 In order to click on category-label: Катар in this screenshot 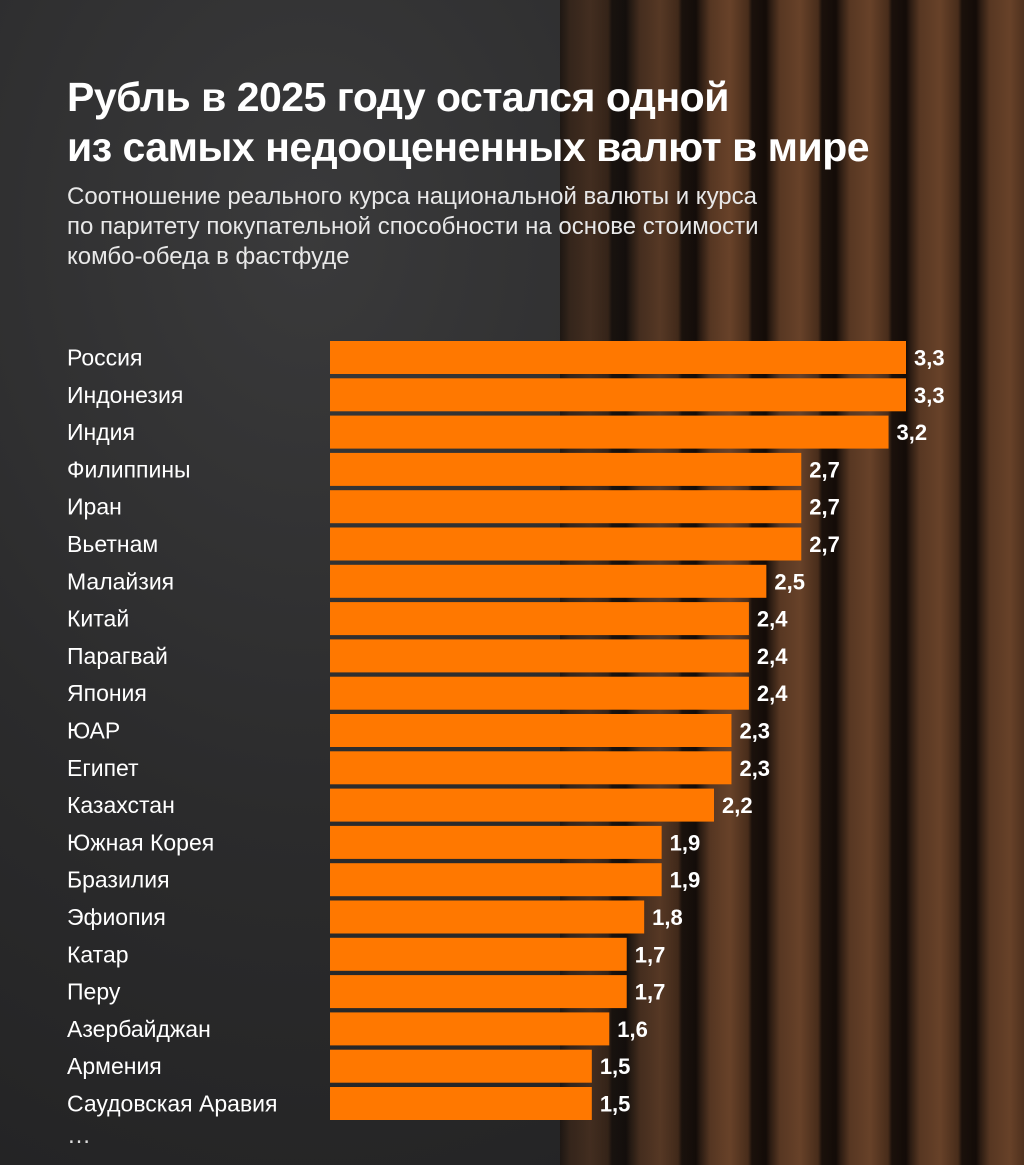, I will do `click(98, 954)`.